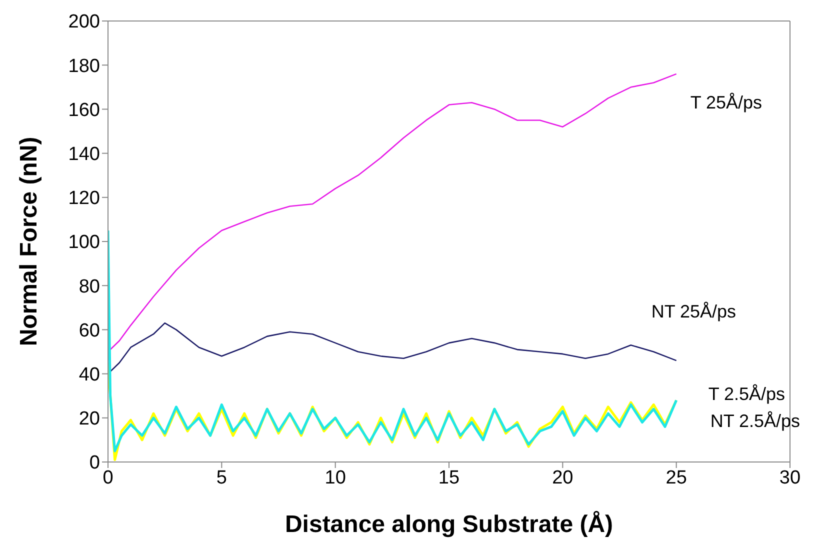  I want to click on y-tick-label: 100, so click(84, 243).